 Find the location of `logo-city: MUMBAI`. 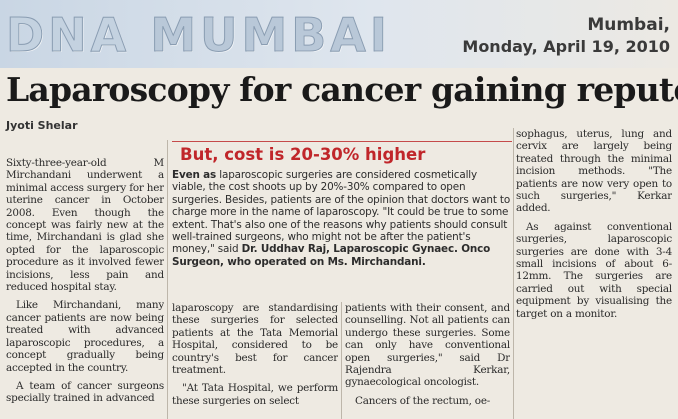

logo-city: MUMBAI is located at coordinates (270, 35).